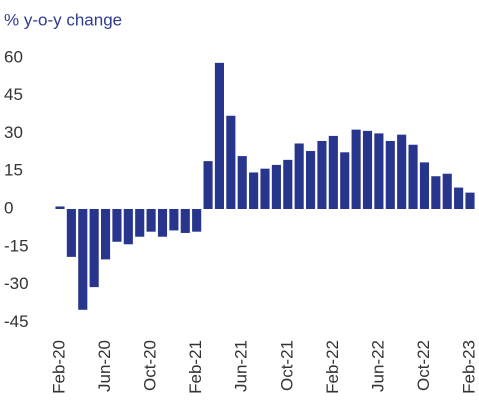 The width and height of the screenshot is (479, 401). Describe the element at coordinates (286, 365) in the screenshot. I see `x-tick-label: Oct-21` at that location.